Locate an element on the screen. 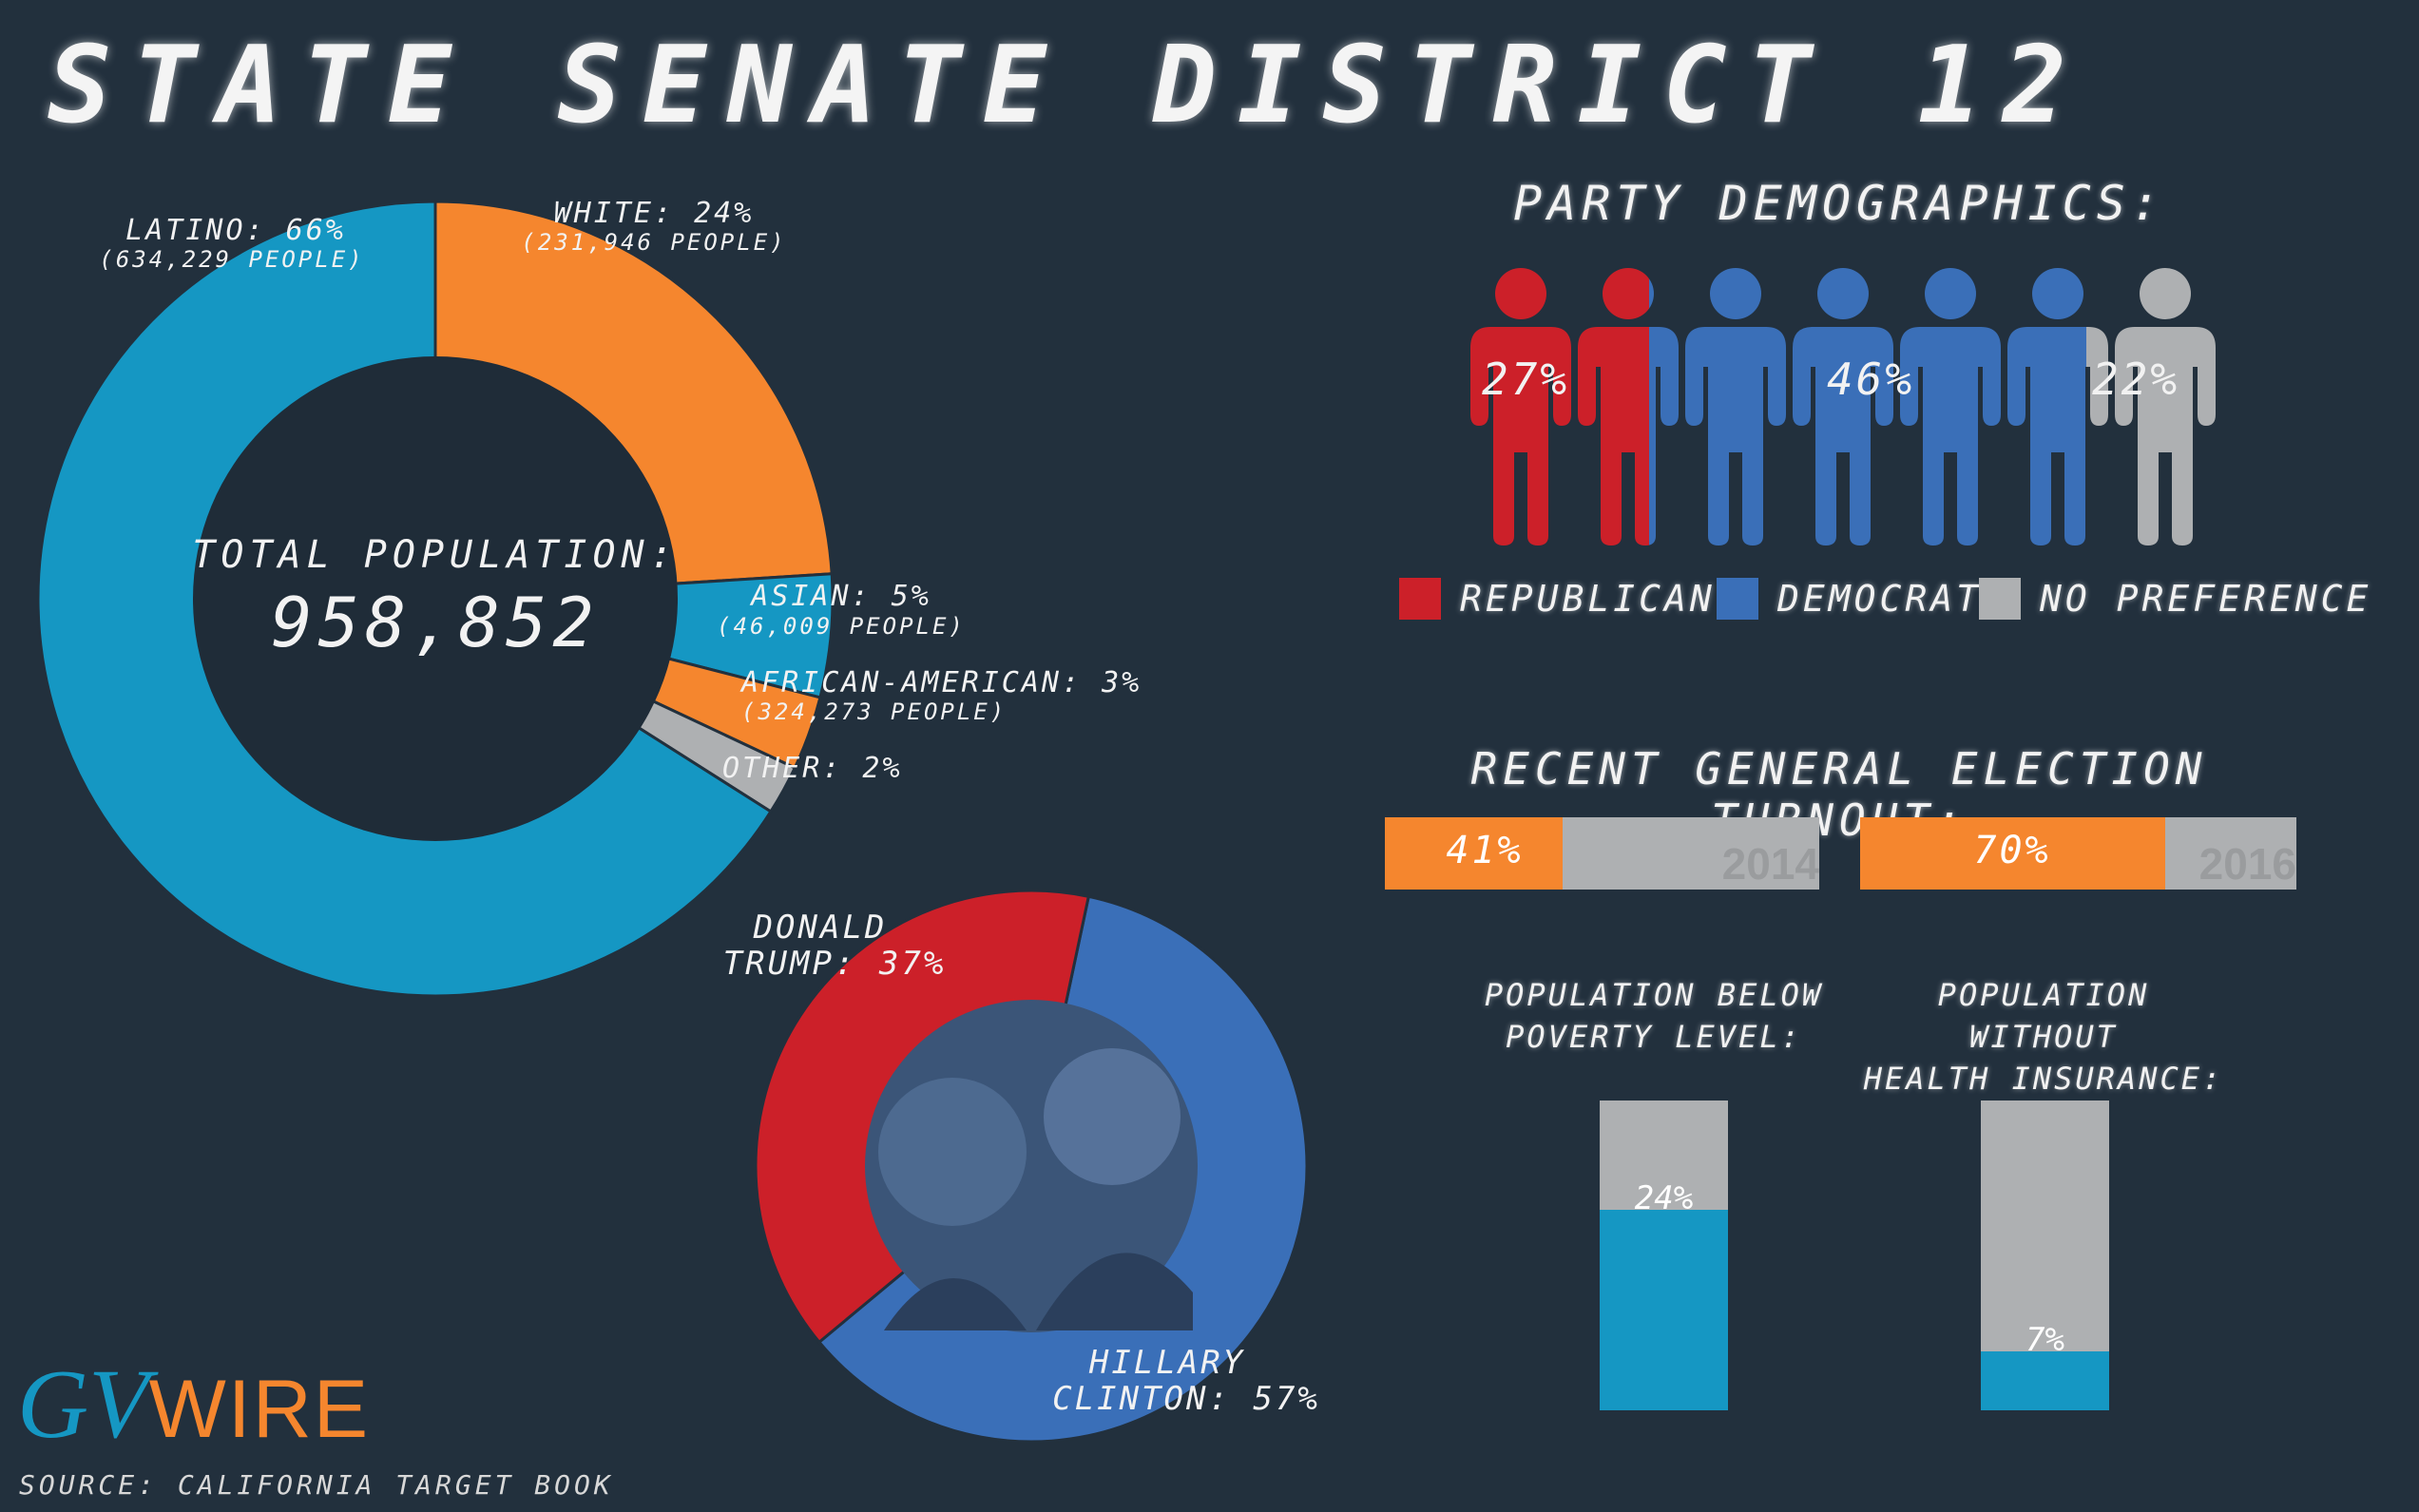 The image size is (2419, 1512). party-people-chart: 27% 46% 22% is located at coordinates (1843, 406).